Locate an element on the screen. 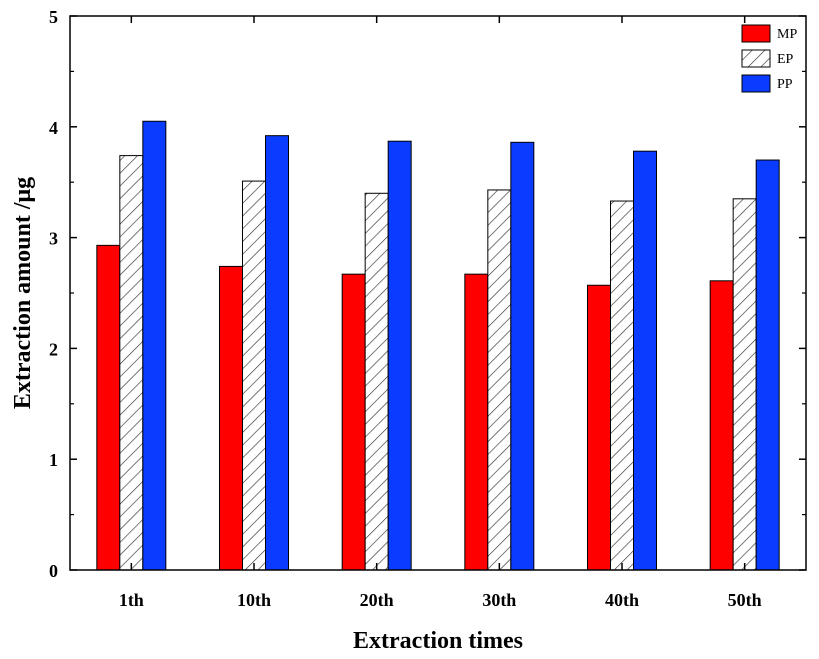  legend-label-mp: MP is located at coordinates (787, 34).